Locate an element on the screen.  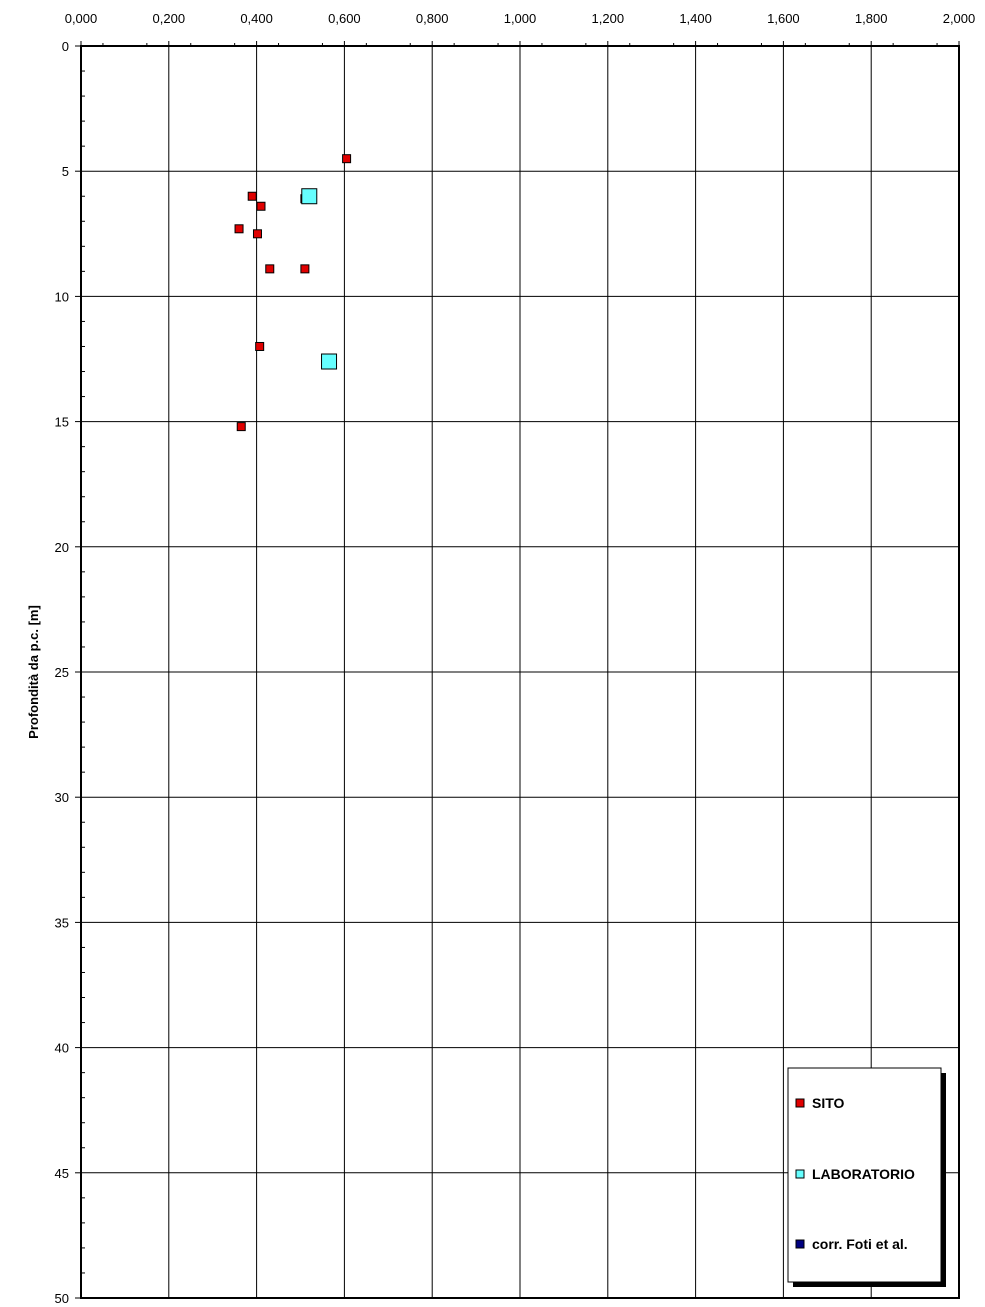
y-tick-label: 20 is located at coordinates (62, 547).